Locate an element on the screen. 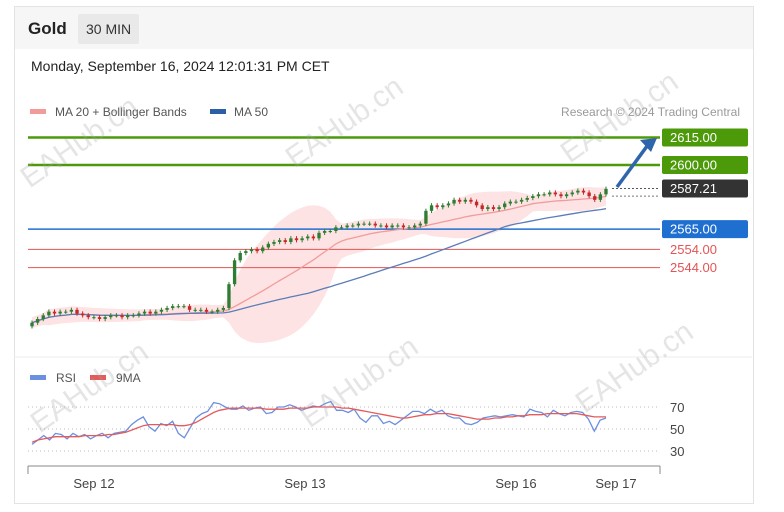 Image resolution: width=784 pixels, height=512 pixels. x-tick-label: Sep 13 is located at coordinates (304, 483).